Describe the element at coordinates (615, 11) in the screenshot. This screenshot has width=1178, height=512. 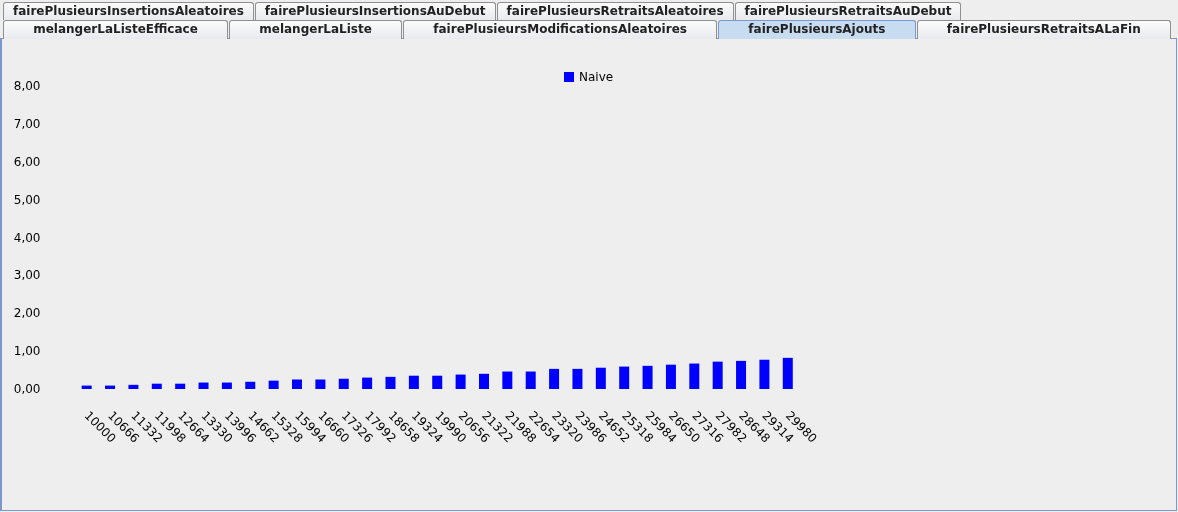
I see `tab: fairePlusieursRetraitsAleatoires` at that location.